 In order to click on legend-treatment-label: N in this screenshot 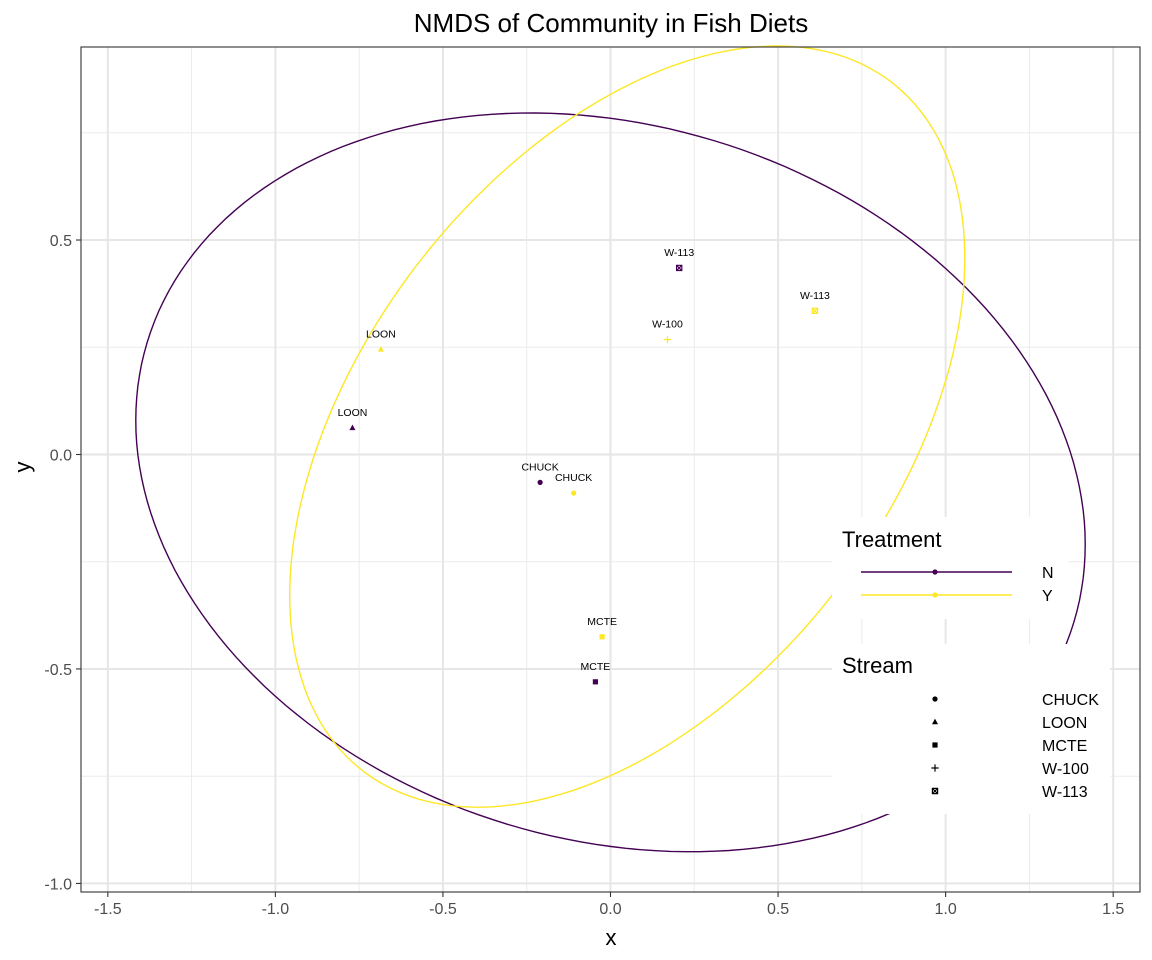, I will do `click(1048, 573)`.